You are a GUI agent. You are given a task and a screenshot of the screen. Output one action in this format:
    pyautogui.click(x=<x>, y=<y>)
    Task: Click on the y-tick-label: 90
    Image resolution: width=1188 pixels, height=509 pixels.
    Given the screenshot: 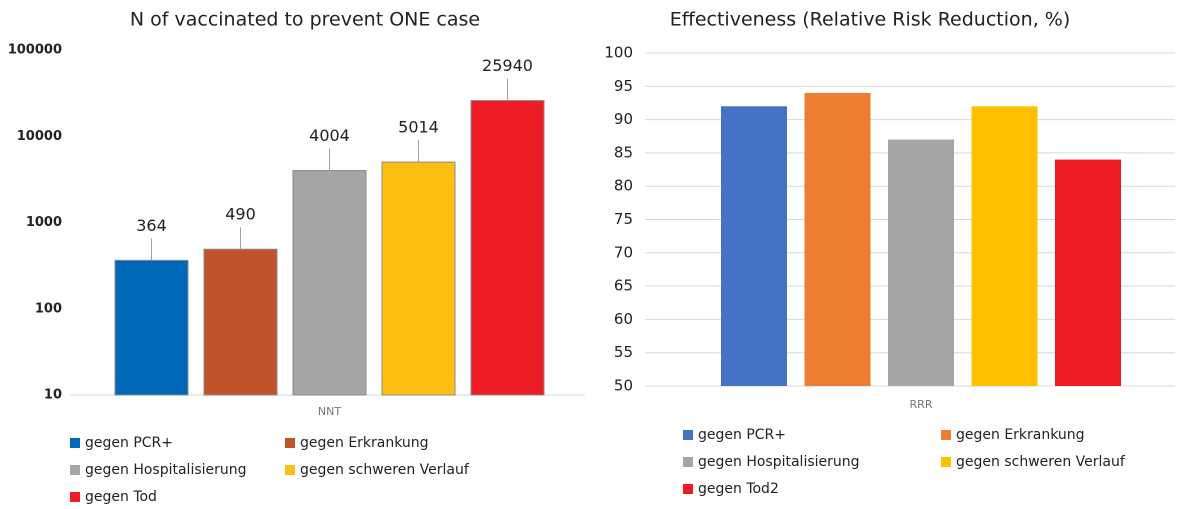 What is the action you would take?
    pyautogui.click(x=623, y=119)
    